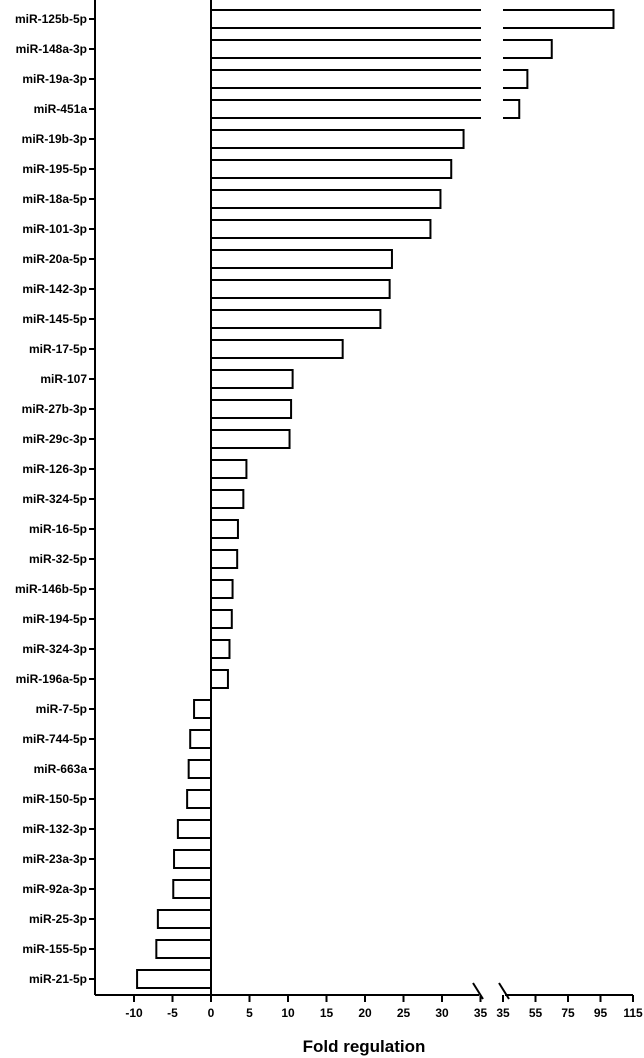  What do you see at coordinates (528, 49) in the screenshot?
I see `bar-miR-148a-3p-right` at bounding box center [528, 49].